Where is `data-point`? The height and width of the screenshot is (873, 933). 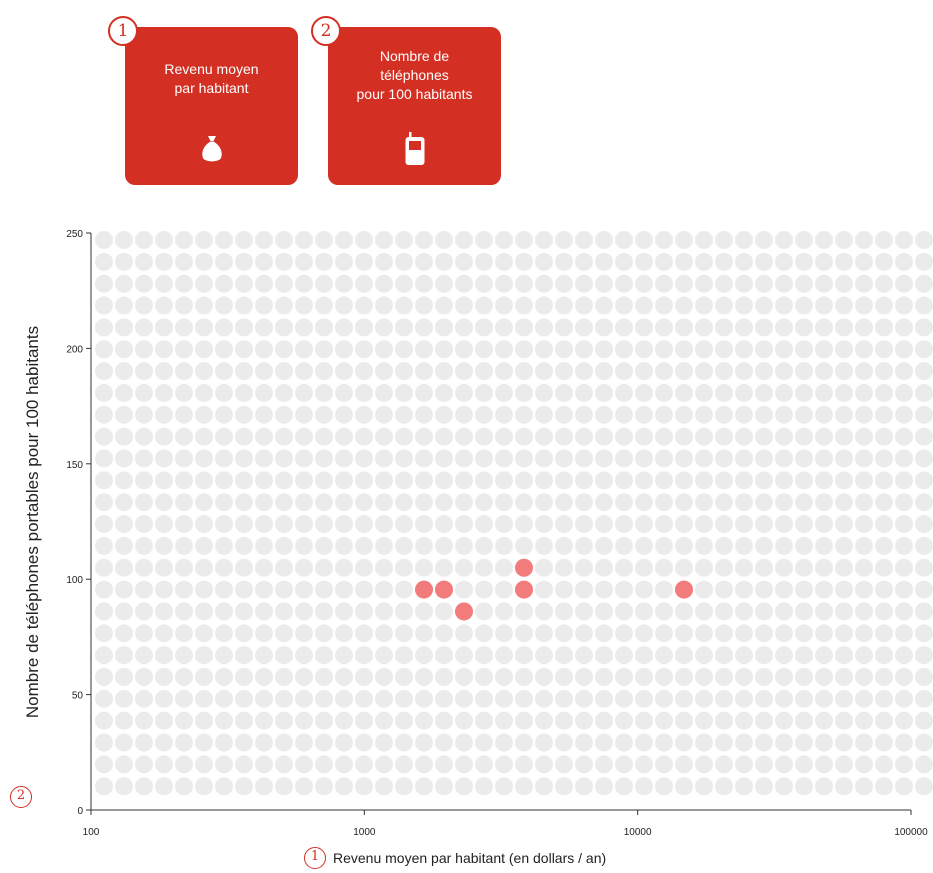
data-point is located at coordinates (424, 589).